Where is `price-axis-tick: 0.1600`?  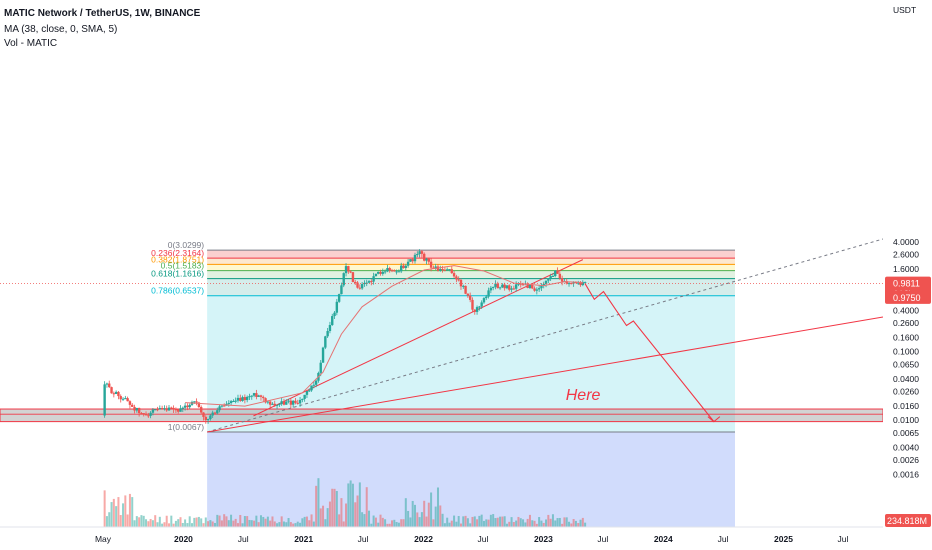
price-axis-tick: 0.1600 is located at coordinates (906, 338).